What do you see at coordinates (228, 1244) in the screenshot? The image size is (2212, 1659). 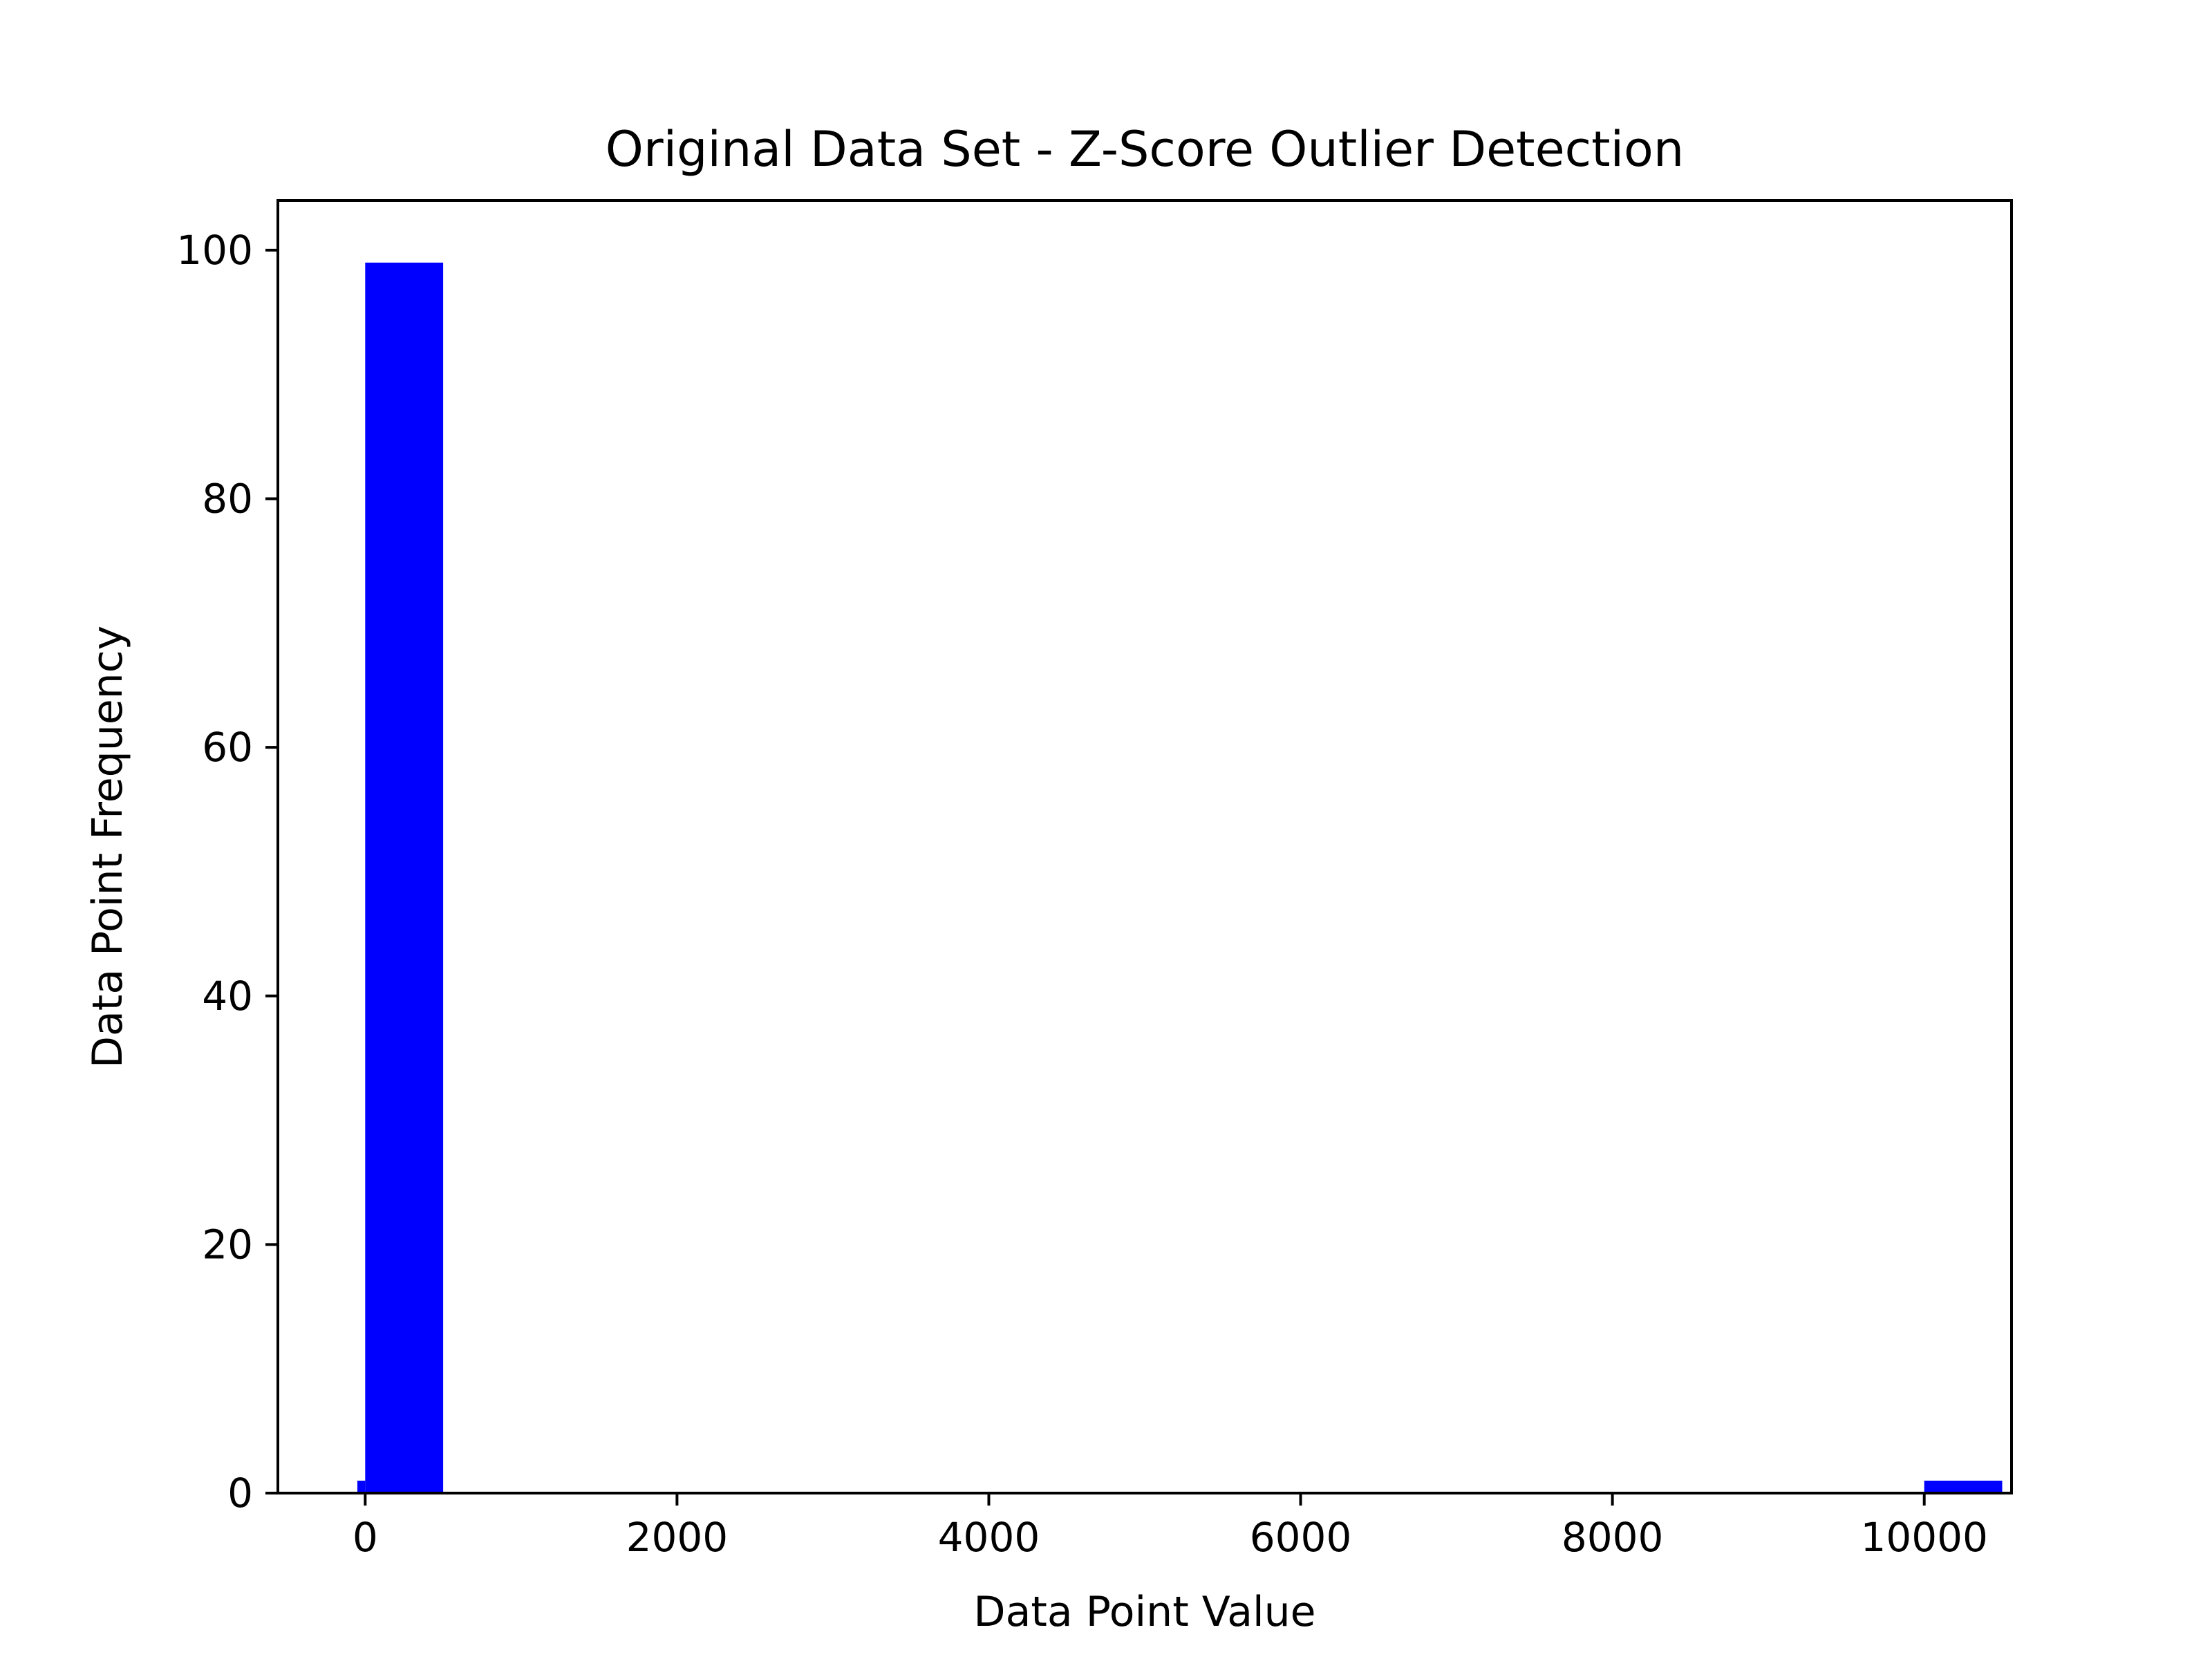 I see `y-tick-label: 20` at bounding box center [228, 1244].